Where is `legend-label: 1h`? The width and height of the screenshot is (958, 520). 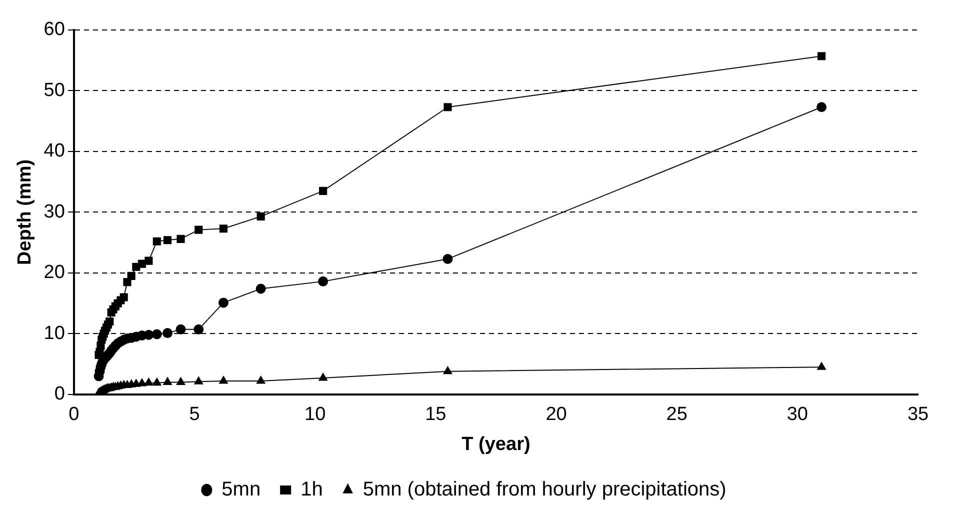
legend-label: 1h is located at coordinates (311, 489).